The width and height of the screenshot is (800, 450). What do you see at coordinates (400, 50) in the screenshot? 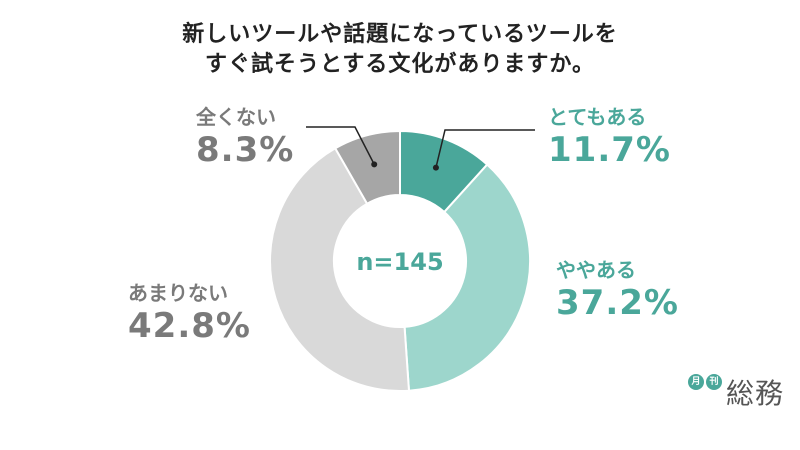
I see `chart-title: 新しいツールや話題になっているツールを すぐ試そうとする文化がありますか。` at bounding box center [400, 50].